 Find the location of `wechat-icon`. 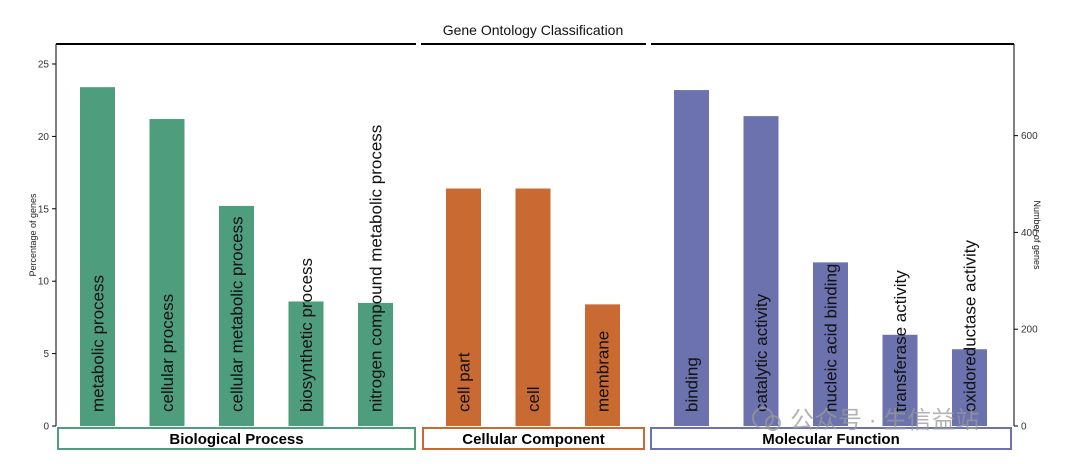

wechat-icon is located at coordinates (763, 418).